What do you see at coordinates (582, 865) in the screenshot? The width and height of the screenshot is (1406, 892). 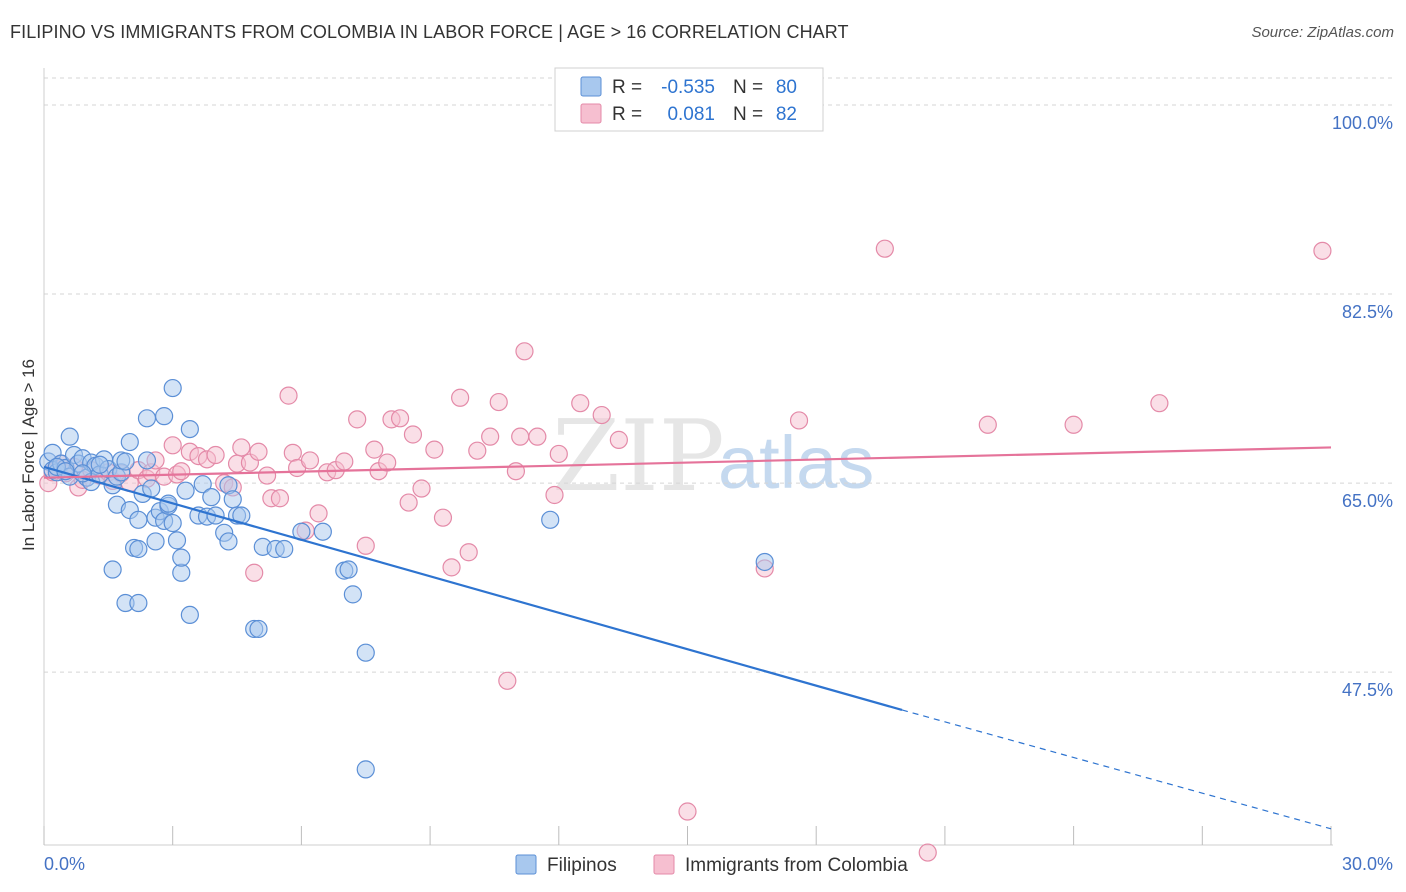 I see `legend-label-filipinos: Filipinos` at bounding box center [582, 865].